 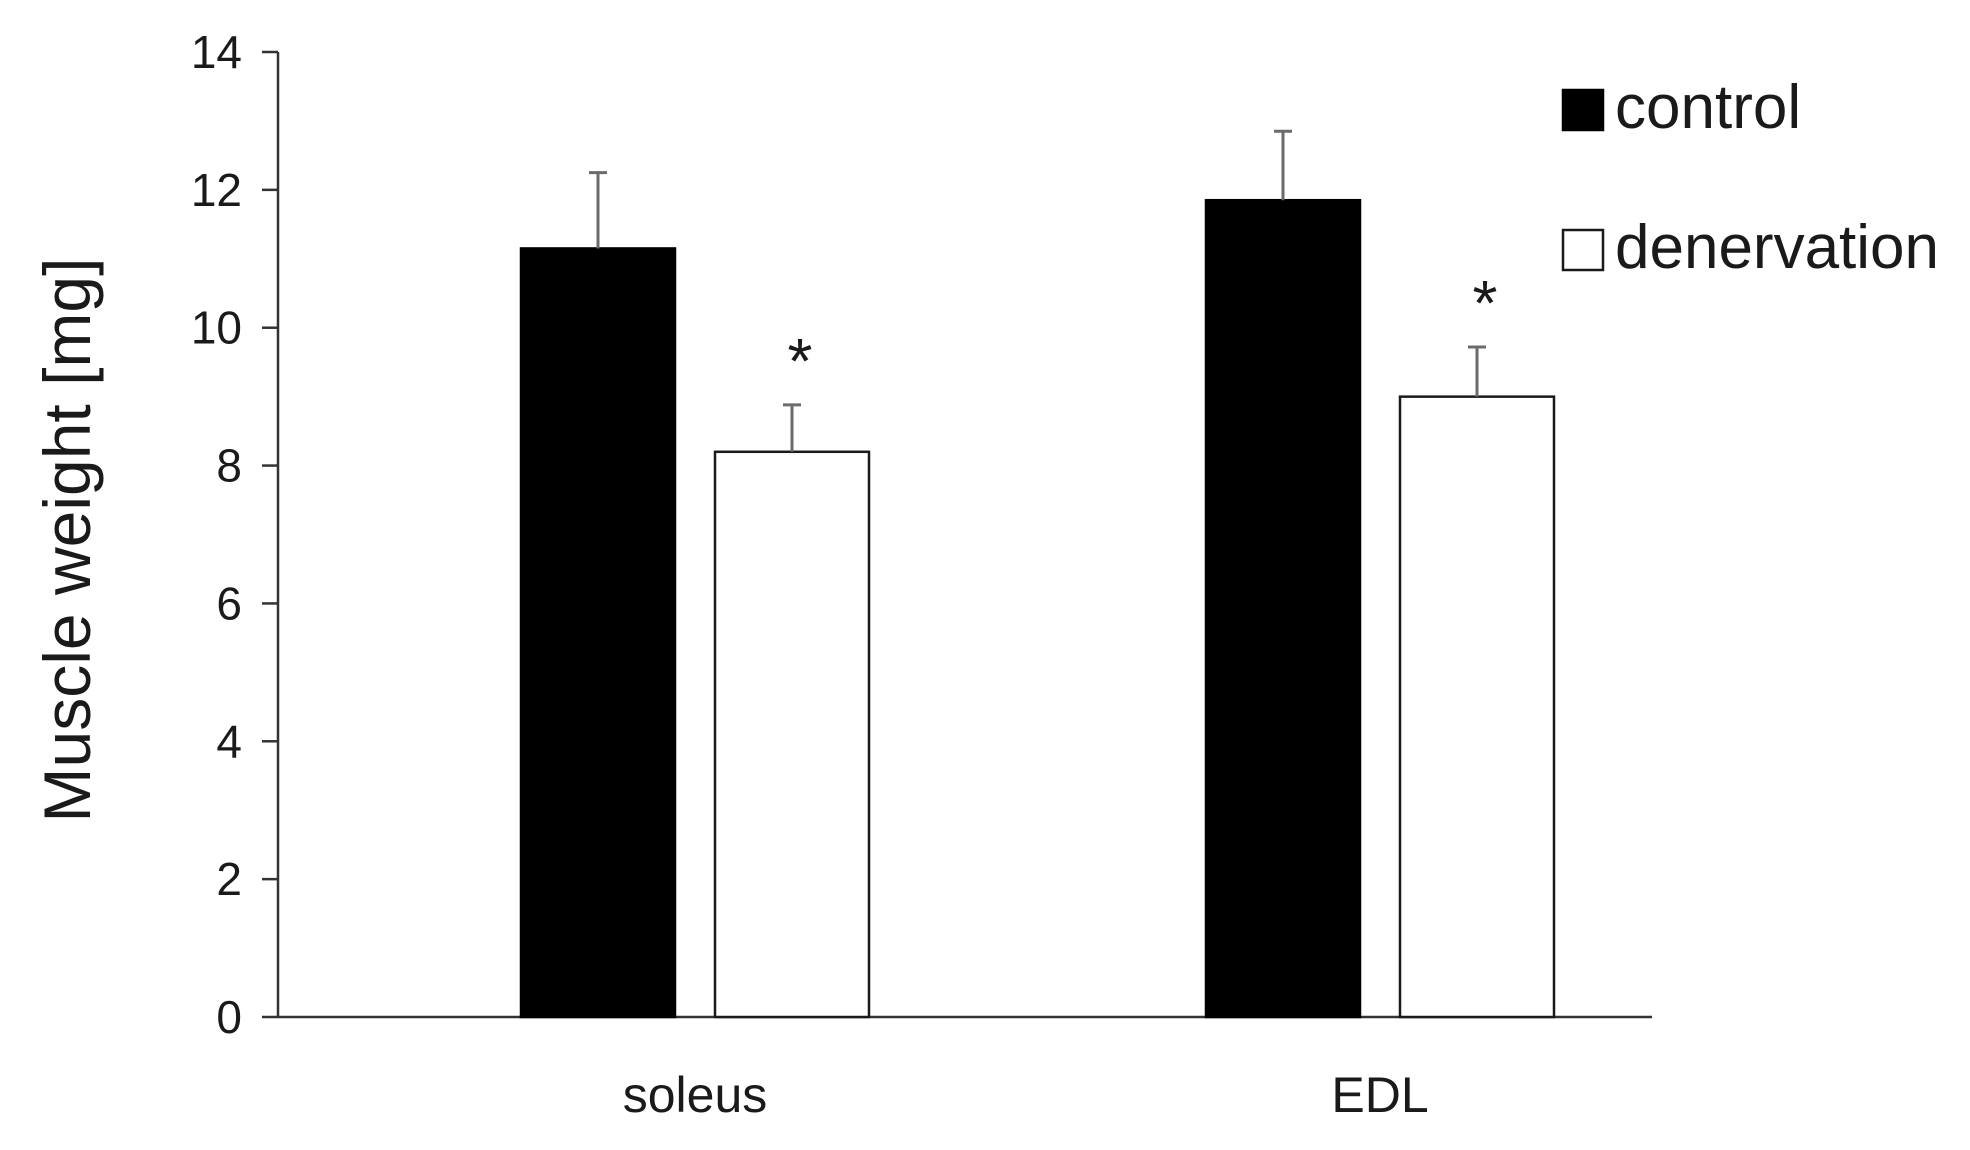 What do you see at coordinates (792, 734) in the screenshot?
I see `bar-denervation-soleus` at bounding box center [792, 734].